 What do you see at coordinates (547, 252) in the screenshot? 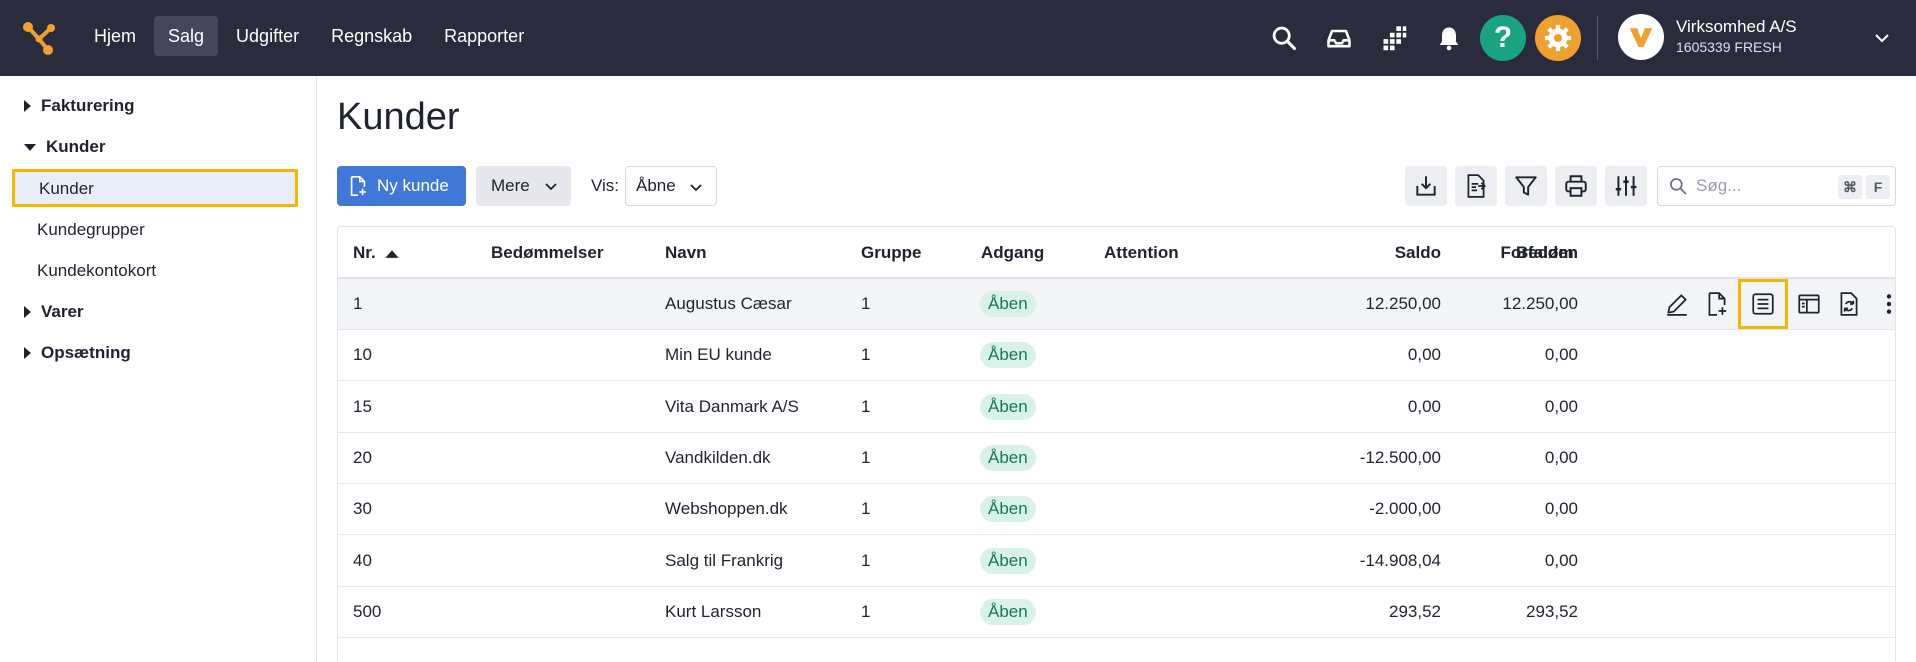
I see `col-bedoemmelser: Bedømmelser` at bounding box center [547, 252].